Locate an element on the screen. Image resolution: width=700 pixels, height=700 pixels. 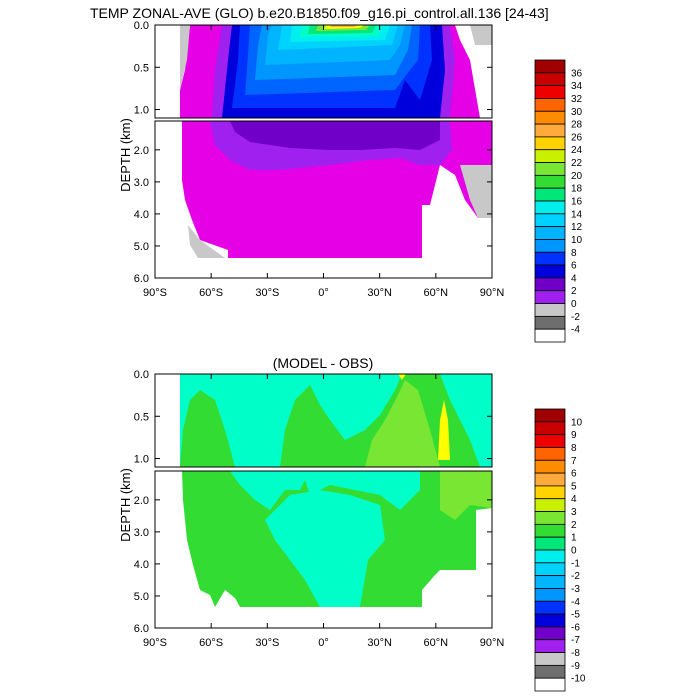
top-x-tick-label: 90°S is located at coordinates (155, 293).